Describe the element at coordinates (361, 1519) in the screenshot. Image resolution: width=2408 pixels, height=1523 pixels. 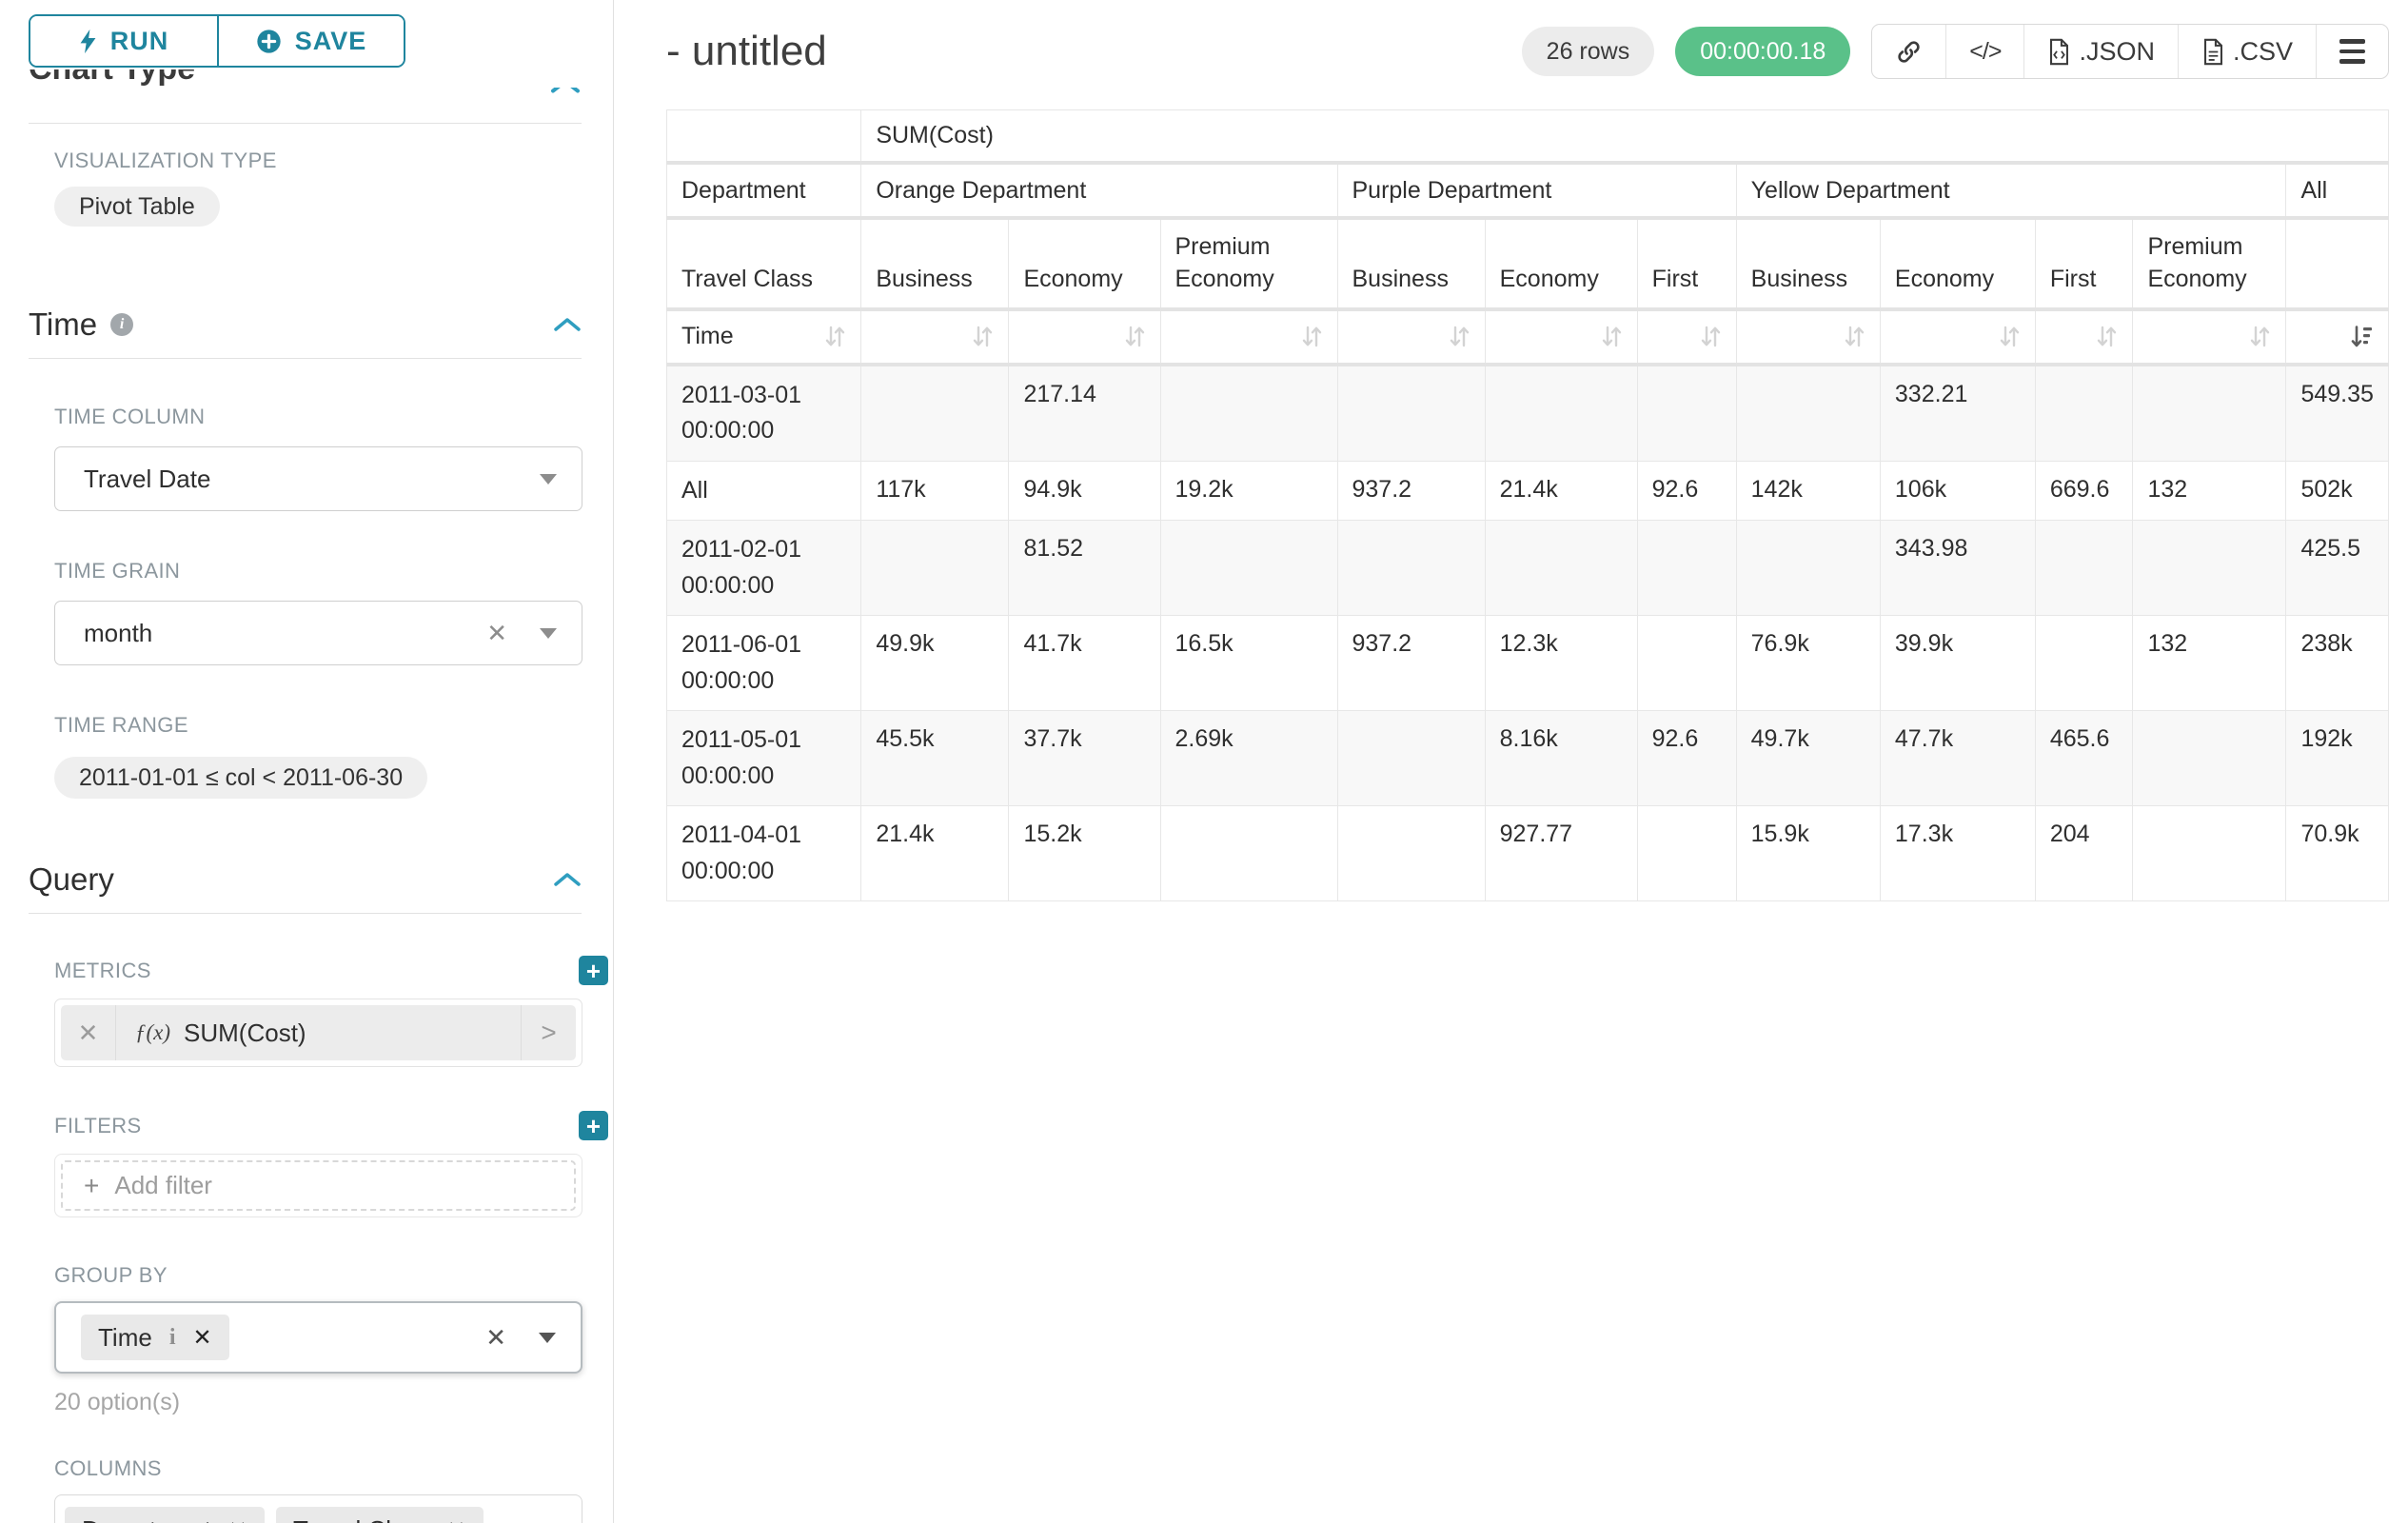
I see `chip-label: Travel Class` at that location.